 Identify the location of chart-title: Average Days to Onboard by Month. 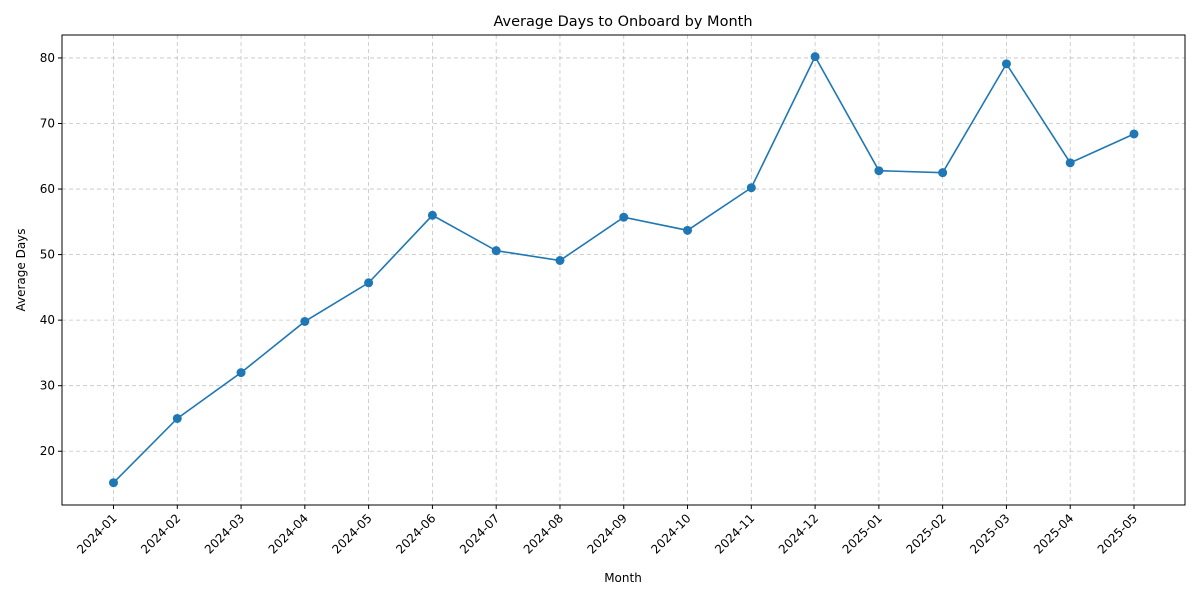
(622, 22).